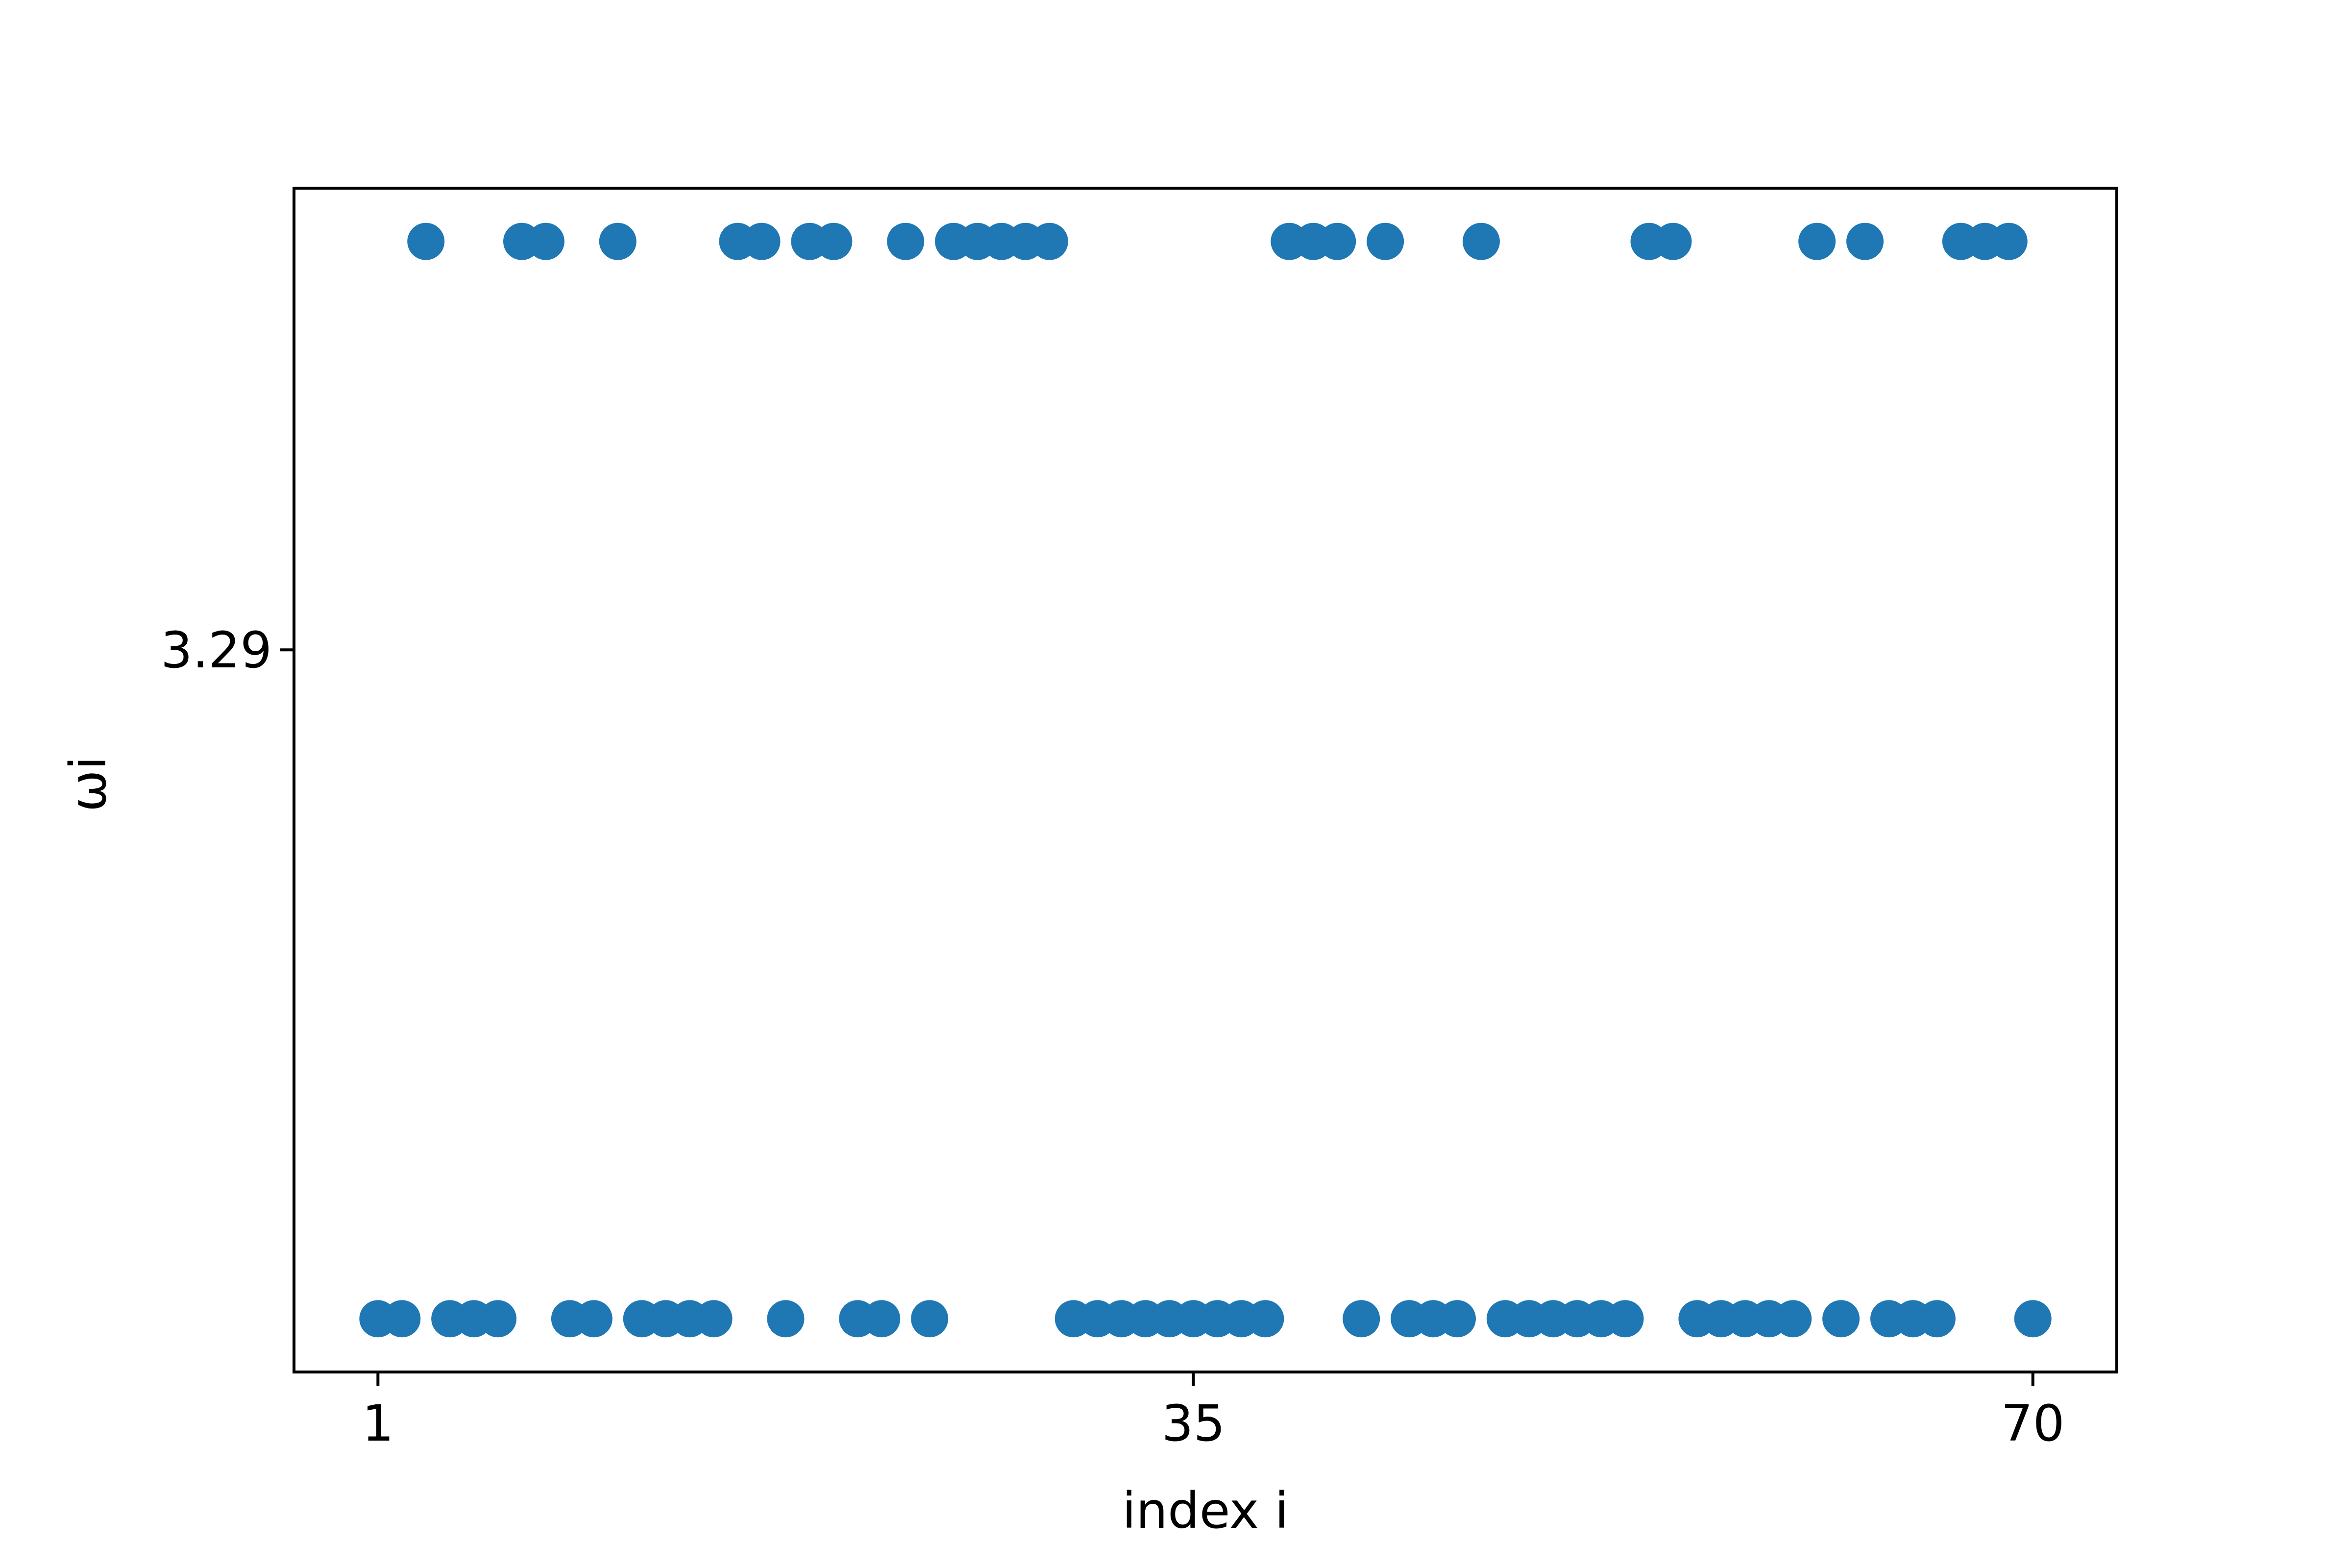 The width and height of the screenshot is (2352, 1568). I want to click on x-tick-label: 35, so click(1193, 1424).